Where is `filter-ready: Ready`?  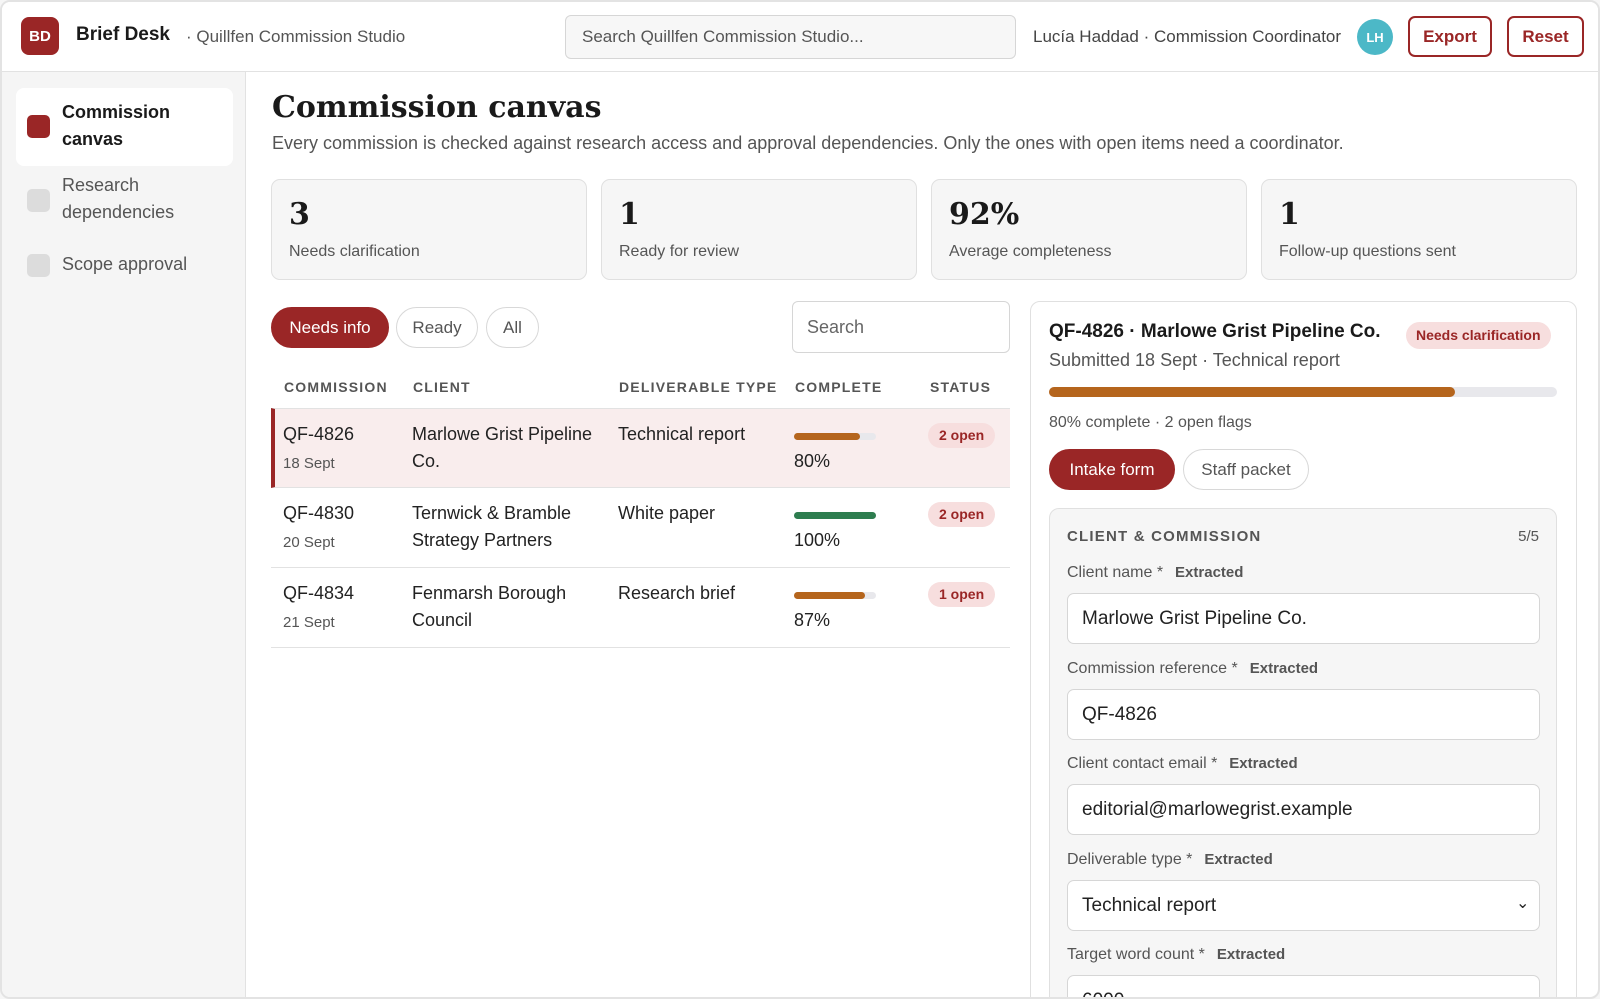 filter-ready: Ready is located at coordinates (437, 327).